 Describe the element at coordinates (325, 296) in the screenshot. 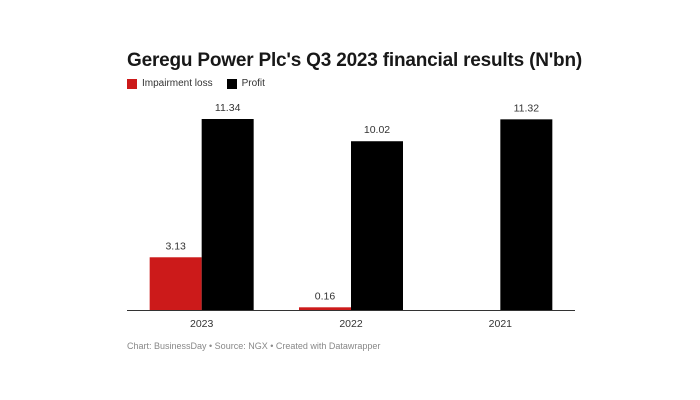

I see `data-label-impairment-loss-2022: 0.16` at that location.